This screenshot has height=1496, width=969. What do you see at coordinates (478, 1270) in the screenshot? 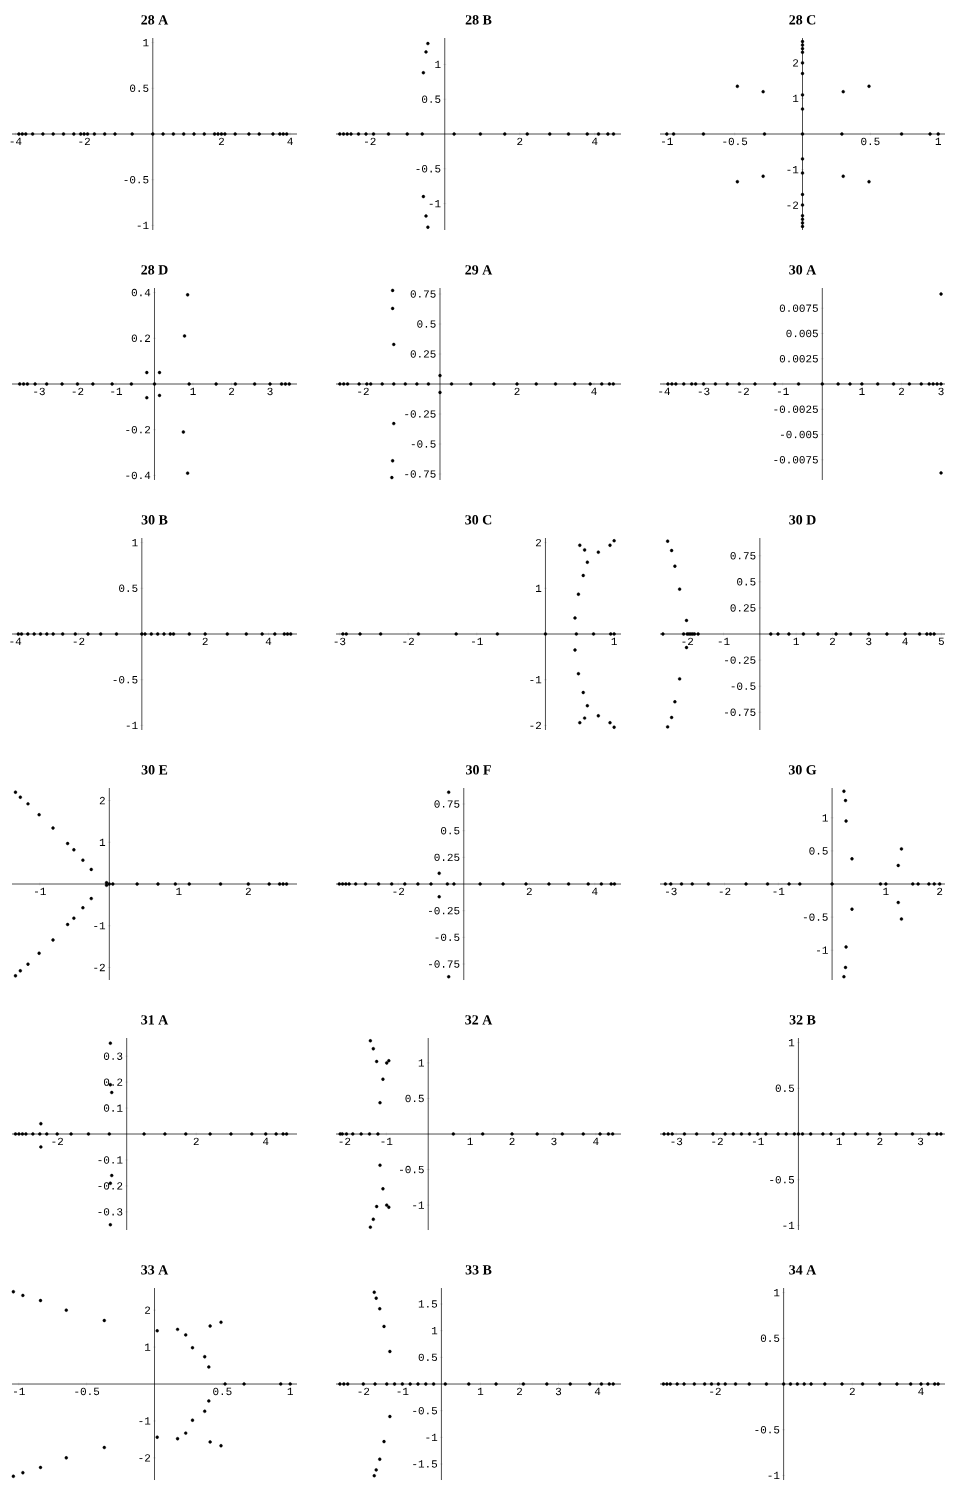
I see `chart-title: 33 B` at bounding box center [478, 1270].